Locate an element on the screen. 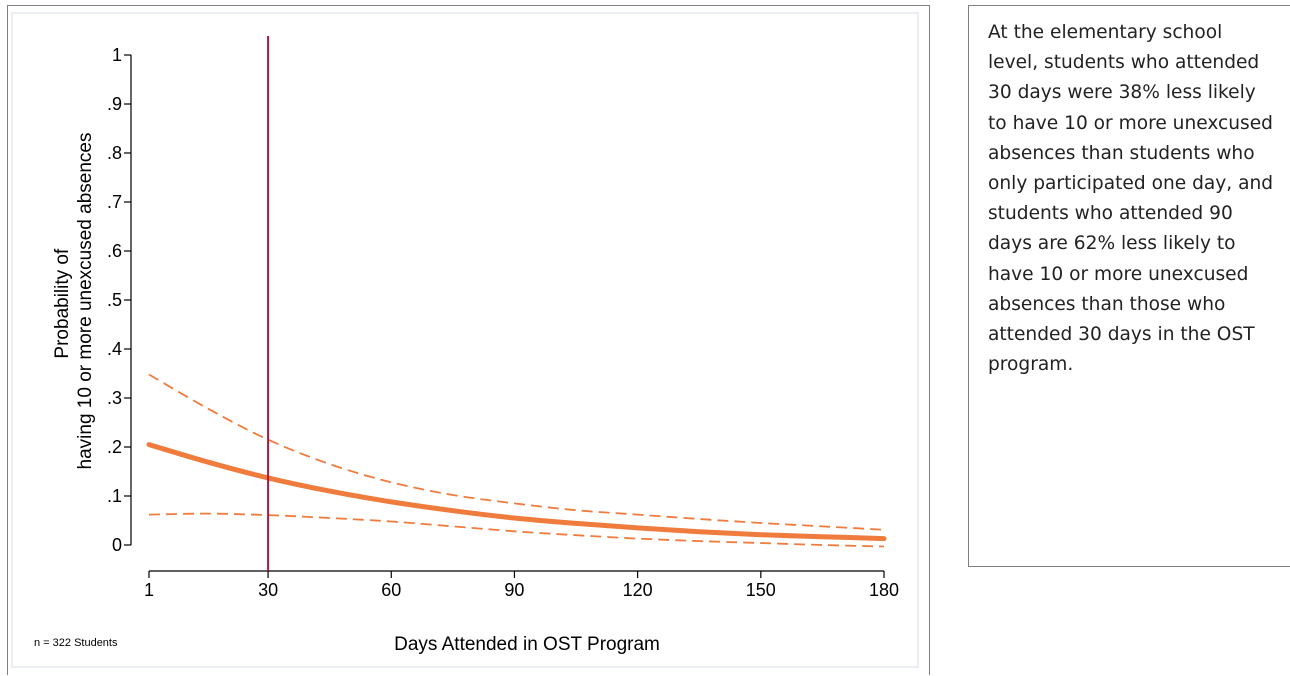 This screenshot has width=1290, height=676. x-tick-label: 1 is located at coordinates (149, 590).